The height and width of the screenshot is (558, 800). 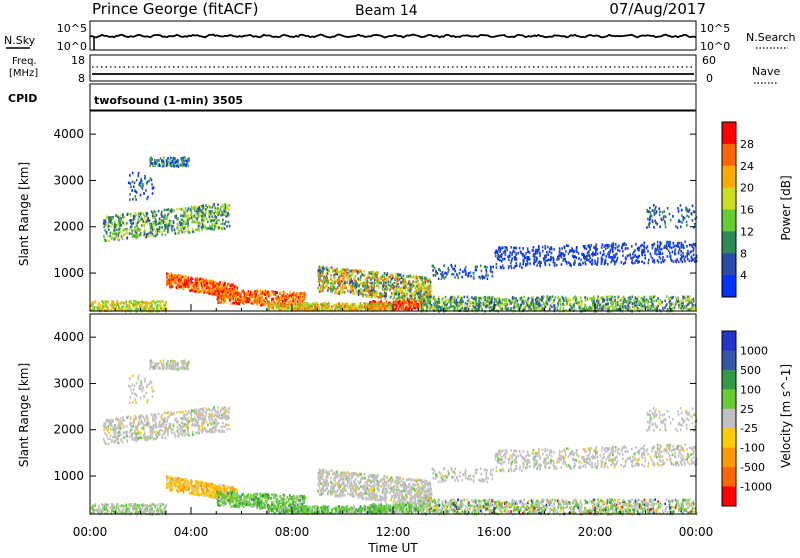 I want to click on nave-label: Nave, so click(x=766, y=71).